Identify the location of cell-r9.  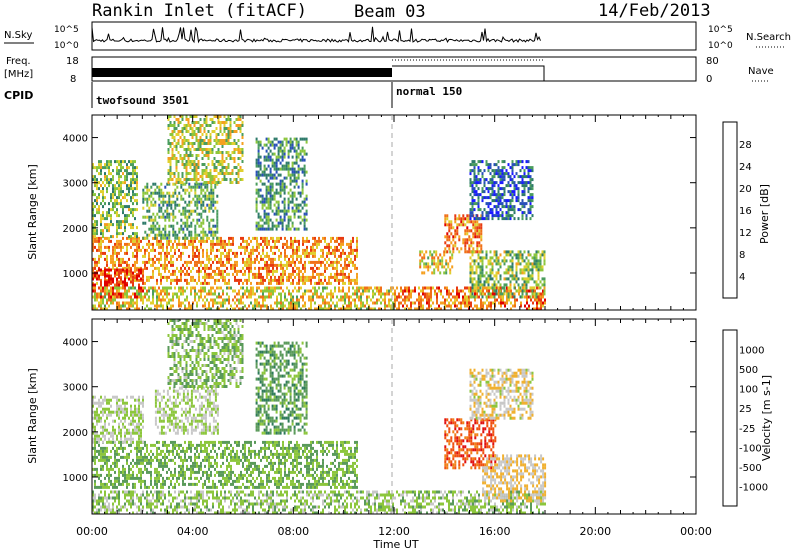
(477, 231).